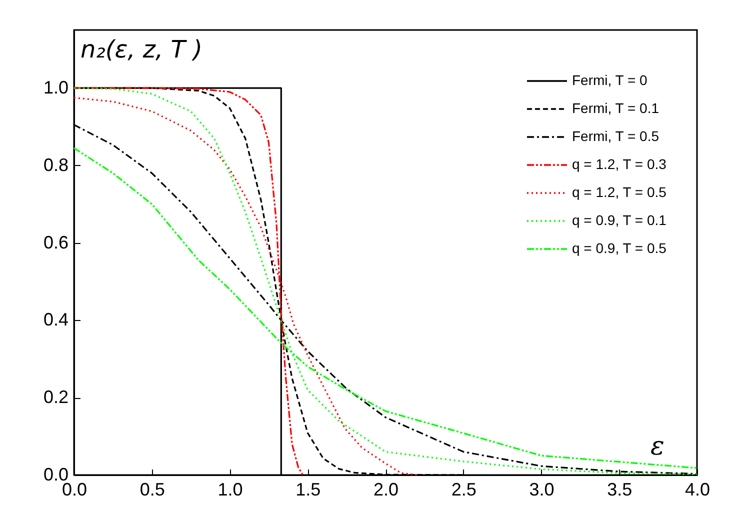 The width and height of the screenshot is (750, 525). I want to click on x-tick-label: 2.0, so click(386, 490).